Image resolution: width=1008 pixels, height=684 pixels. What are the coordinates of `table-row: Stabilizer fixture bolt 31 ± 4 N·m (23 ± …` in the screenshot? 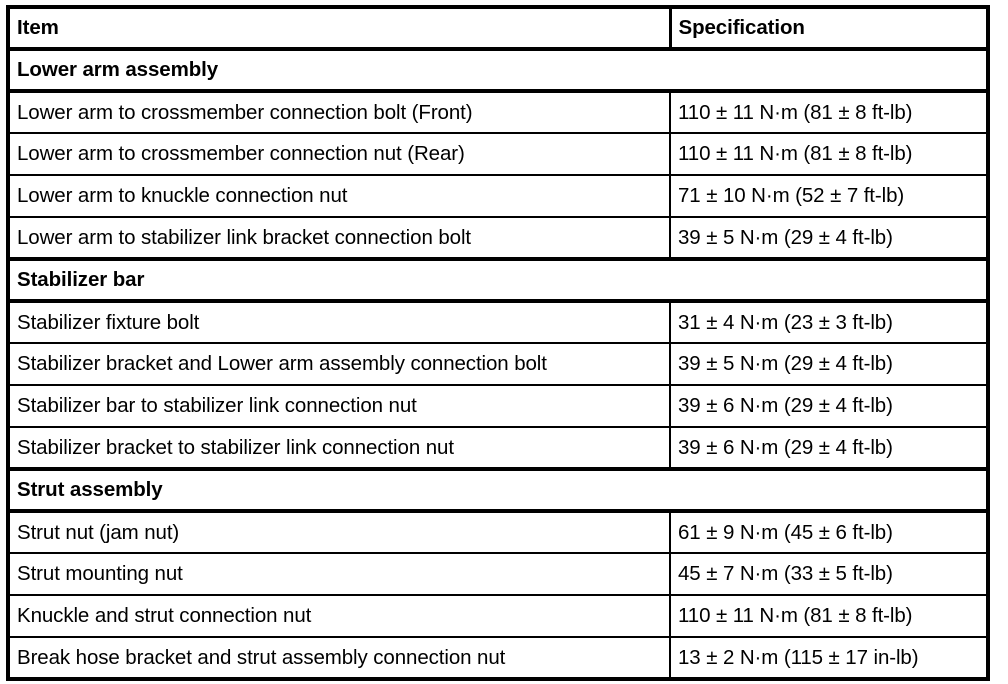 It's located at (498, 322).